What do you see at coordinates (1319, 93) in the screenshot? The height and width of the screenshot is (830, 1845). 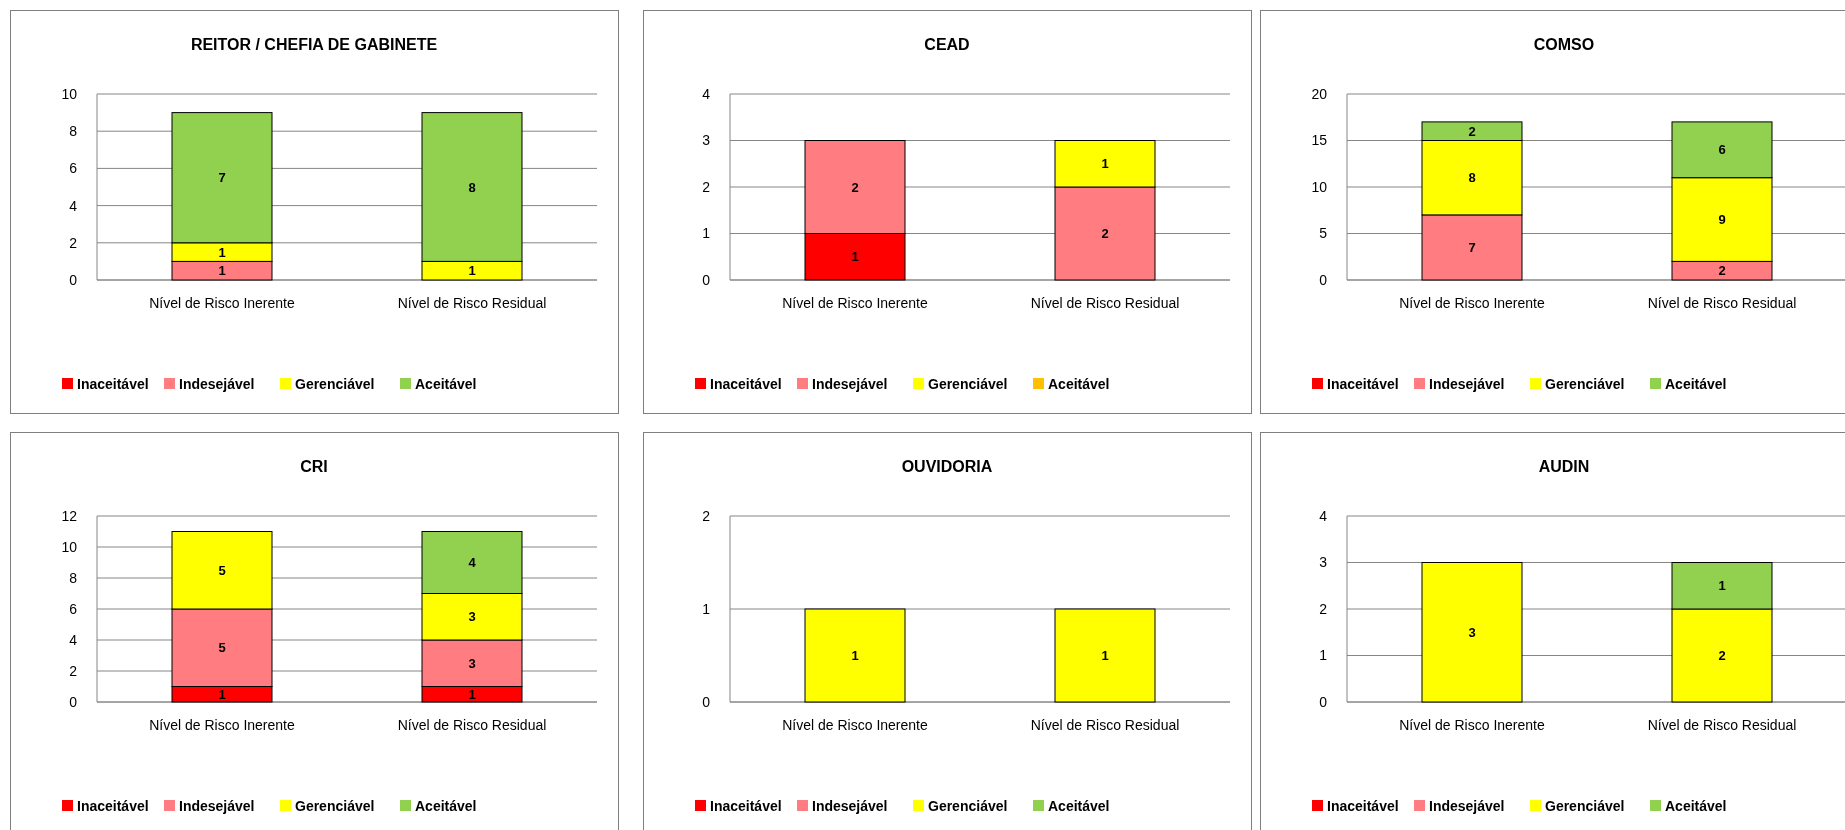 I see `y-tick-label: 20` at bounding box center [1319, 93].